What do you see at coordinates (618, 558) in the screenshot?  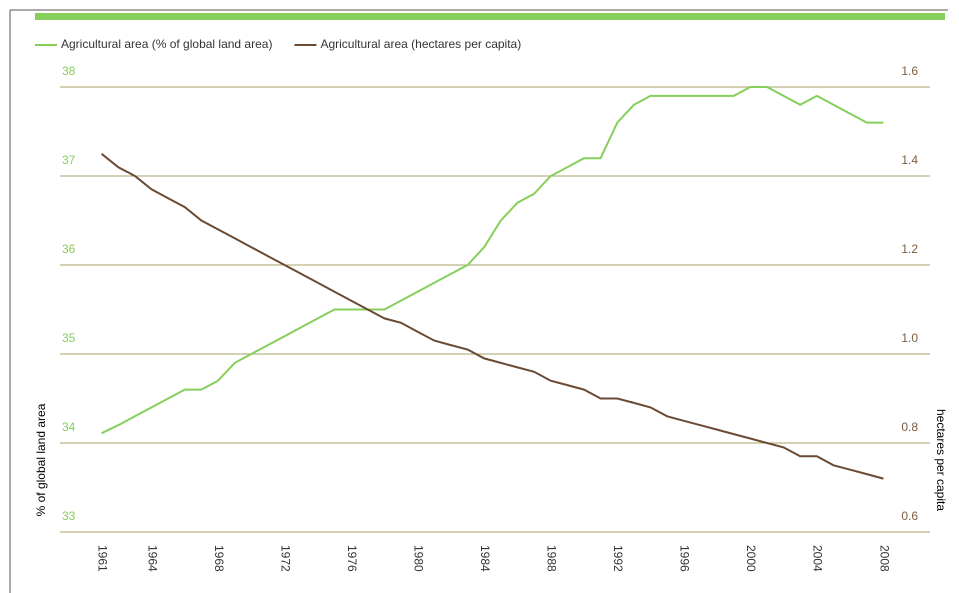 I see `x-tick-label: 1992` at bounding box center [618, 558].